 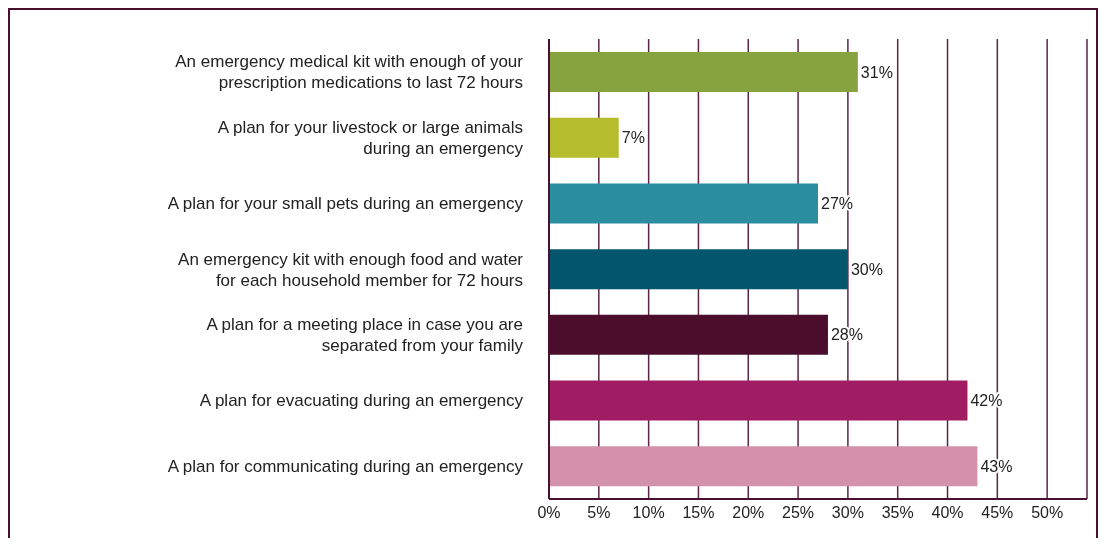 What do you see at coordinates (798, 513) in the screenshot?
I see `x-tick-label: 25%` at bounding box center [798, 513].